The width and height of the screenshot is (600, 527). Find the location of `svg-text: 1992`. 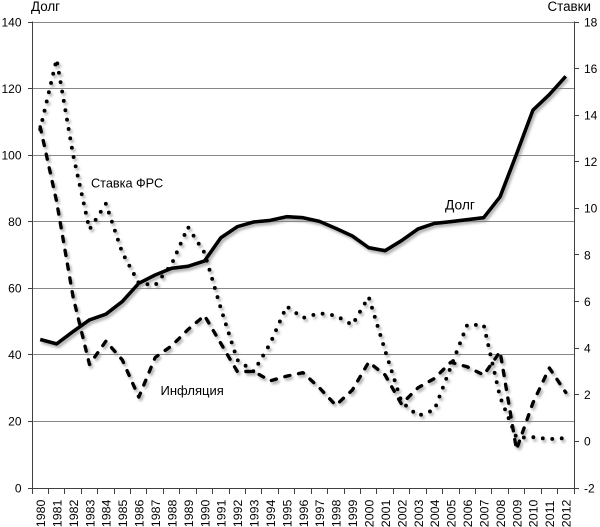

svg-text: 1992 is located at coordinates (238, 513).